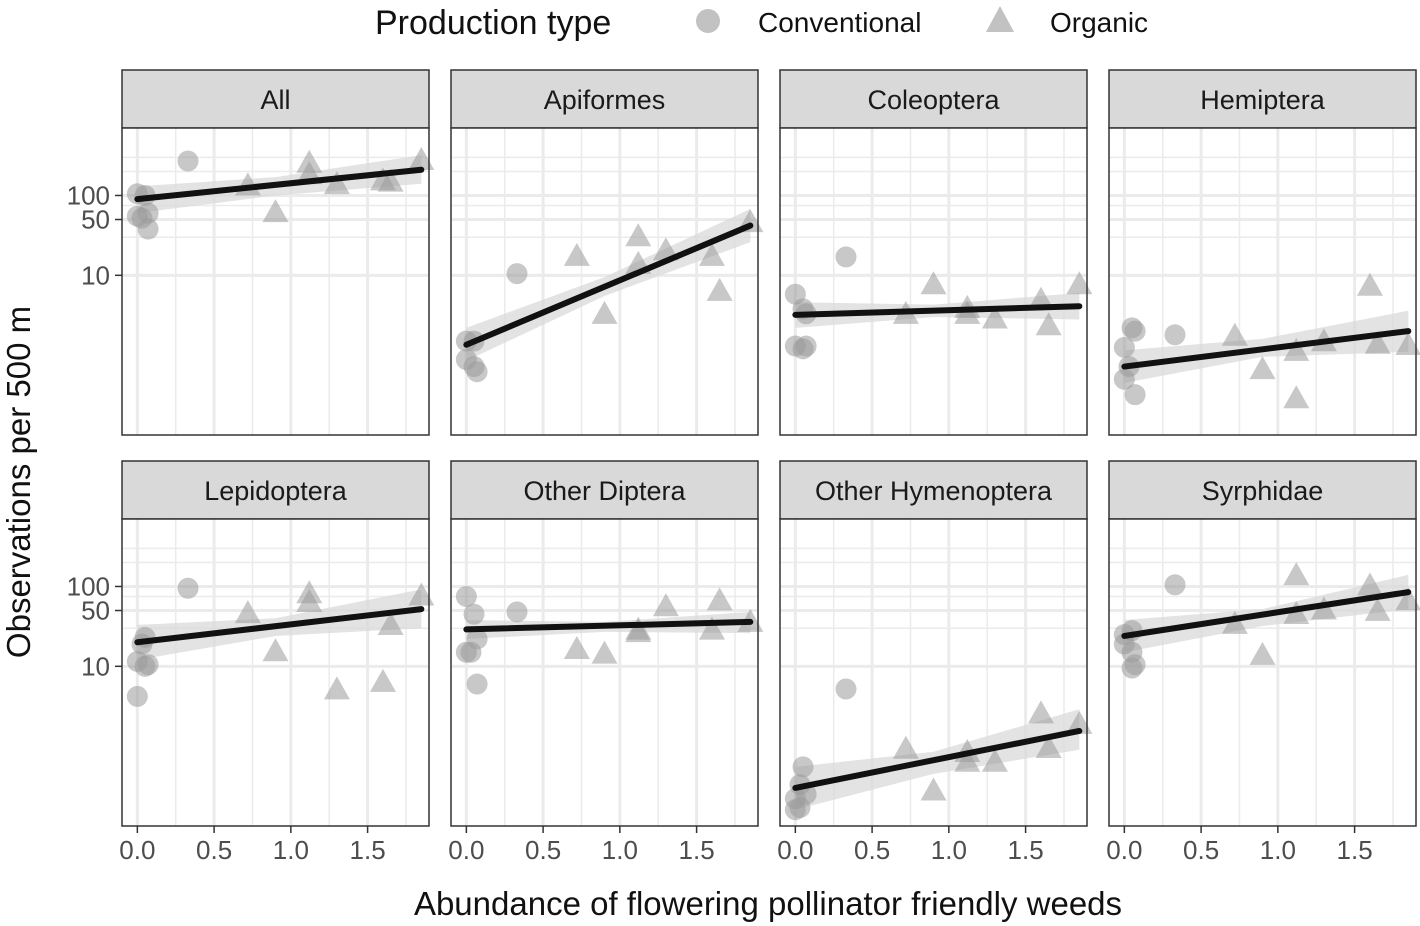 This screenshot has height=926, width=1420. I want to click on panel-other-diptera: Other Diptera 0.0 0.5 1.0 1.5, so click(606, 662).